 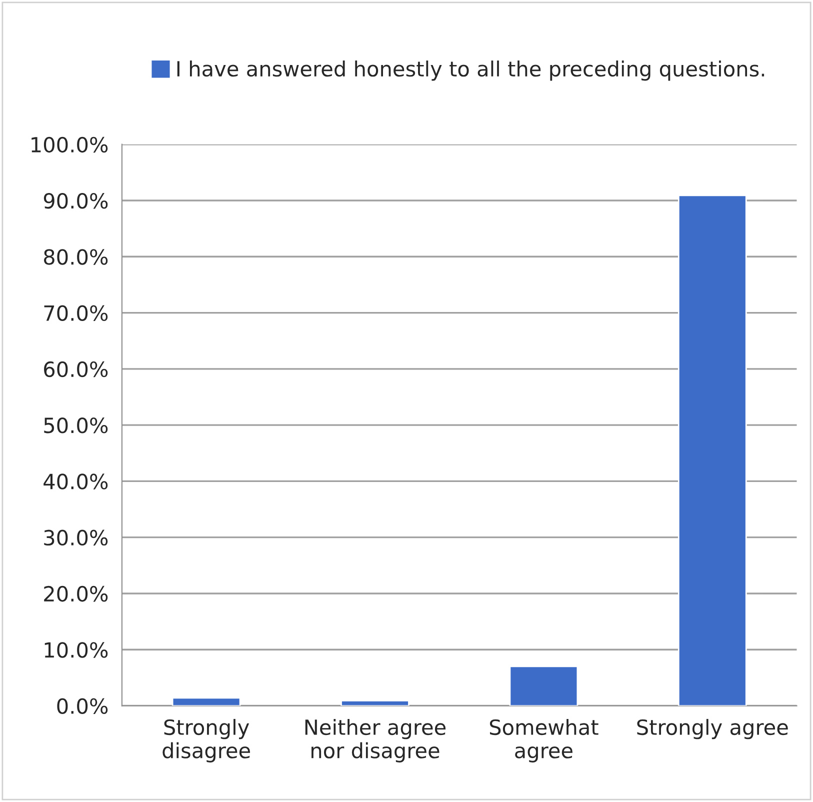 What do you see at coordinates (544, 740) in the screenshot?
I see `x-tick-label: Somewhat agree` at bounding box center [544, 740].